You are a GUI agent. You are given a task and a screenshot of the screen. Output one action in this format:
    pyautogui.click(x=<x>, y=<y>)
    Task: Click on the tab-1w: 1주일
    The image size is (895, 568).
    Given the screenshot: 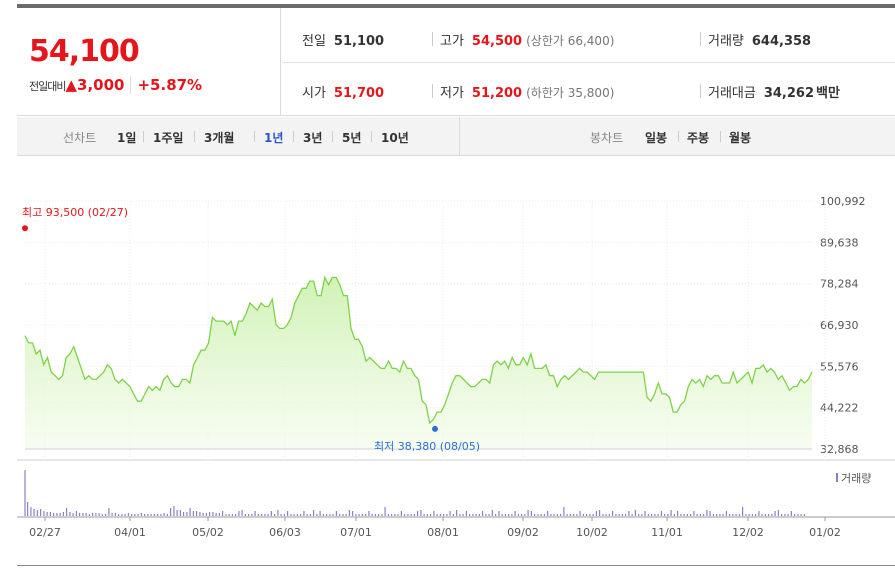 What is the action you would take?
    pyautogui.click(x=168, y=138)
    